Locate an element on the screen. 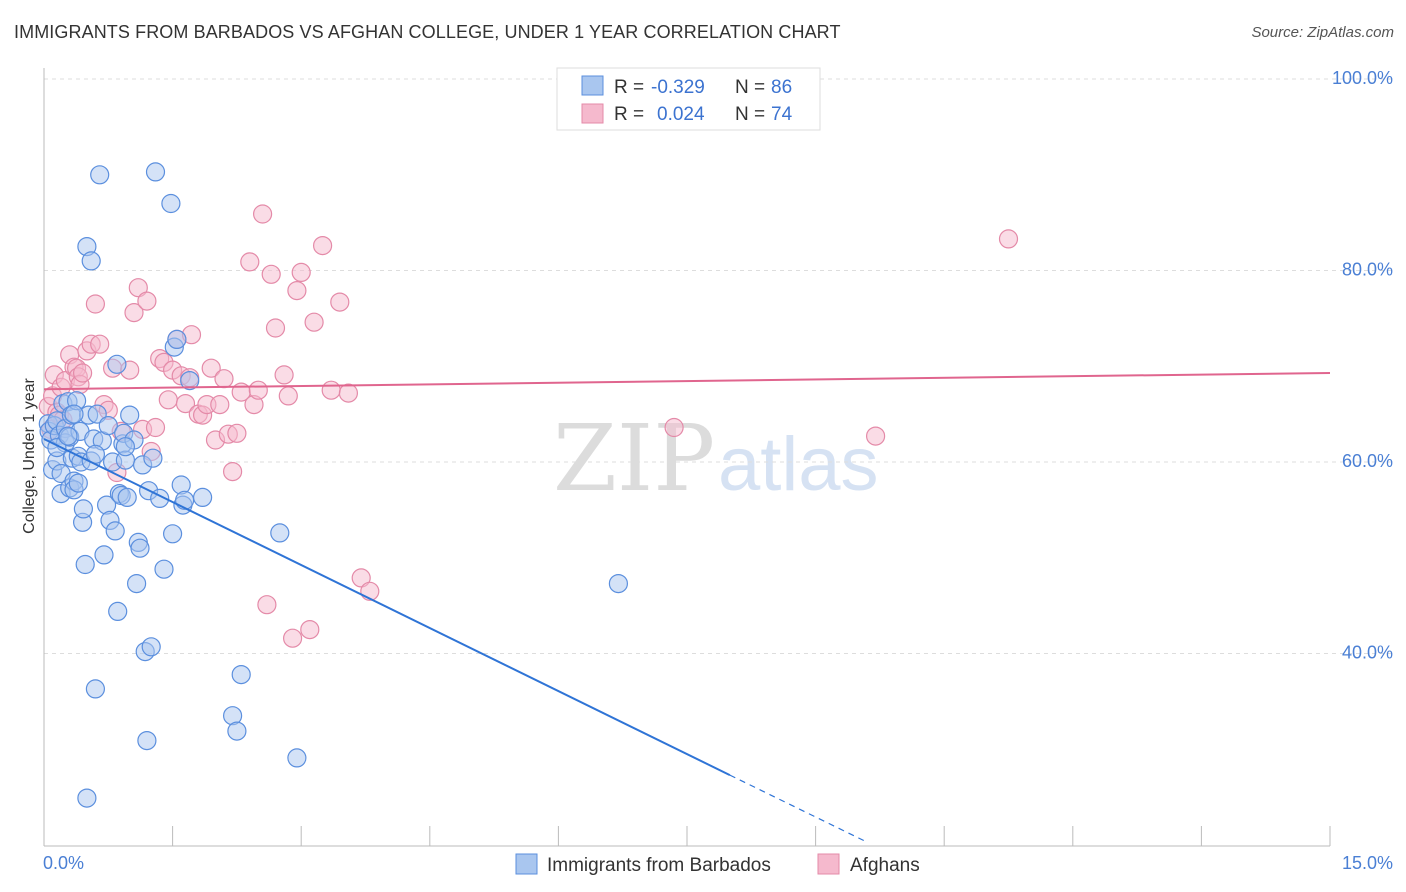 This screenshot has width=1406, height=892. legend-r-label-barbados: R = is located at coordinates (629, 87).